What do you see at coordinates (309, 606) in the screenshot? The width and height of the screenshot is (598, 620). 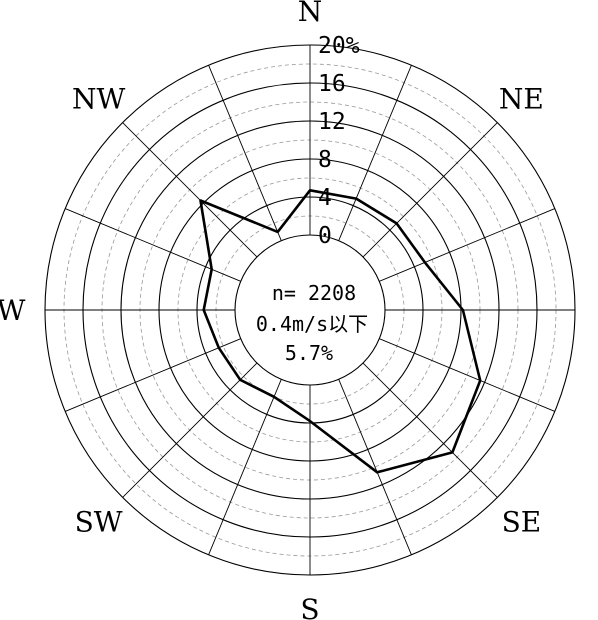 I see `direction-label-s: S` at bounding box center [309, 606].